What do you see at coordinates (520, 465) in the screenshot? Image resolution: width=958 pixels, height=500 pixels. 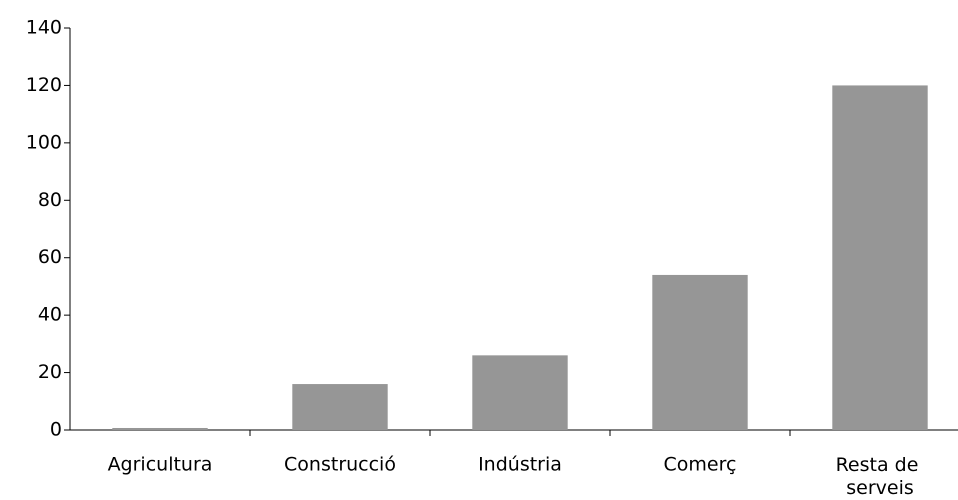 I see `x-tick-label: Indústria` at bounding box center [520, 465].